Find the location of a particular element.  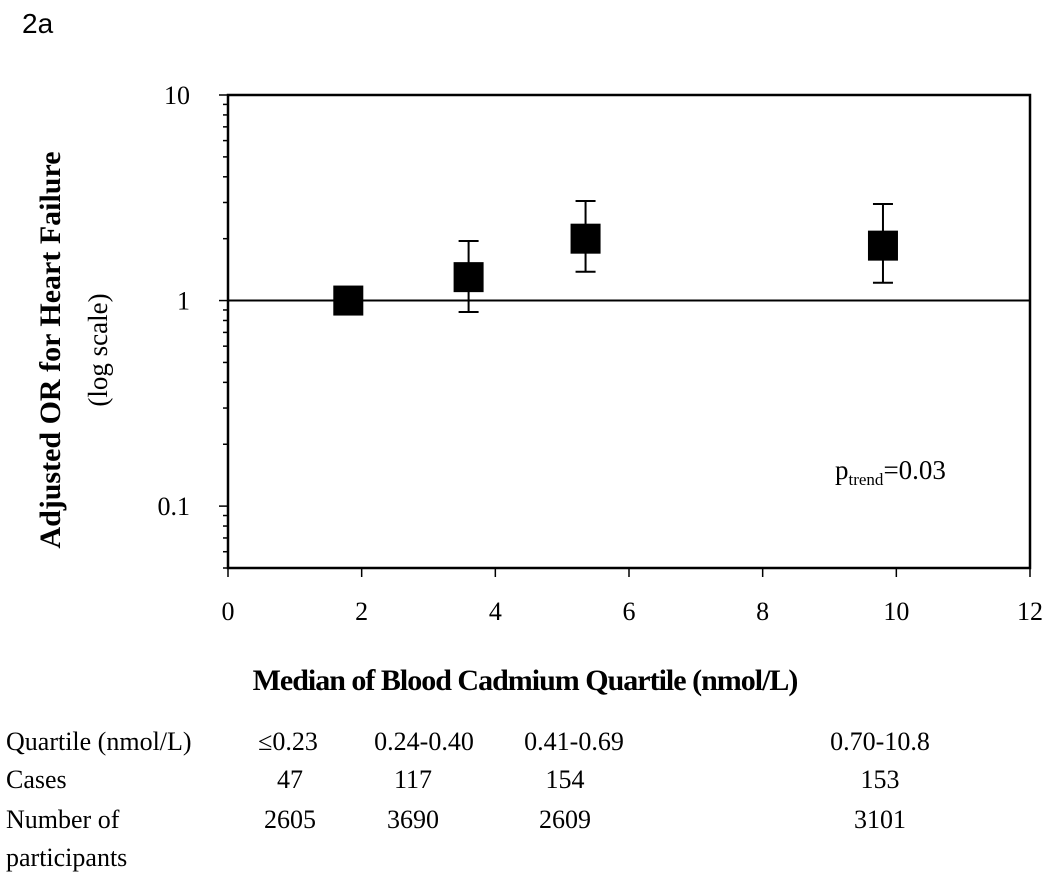

x-tick-labels: 0 2 4 6 8 10 12 is located at coordinates (633, 611).